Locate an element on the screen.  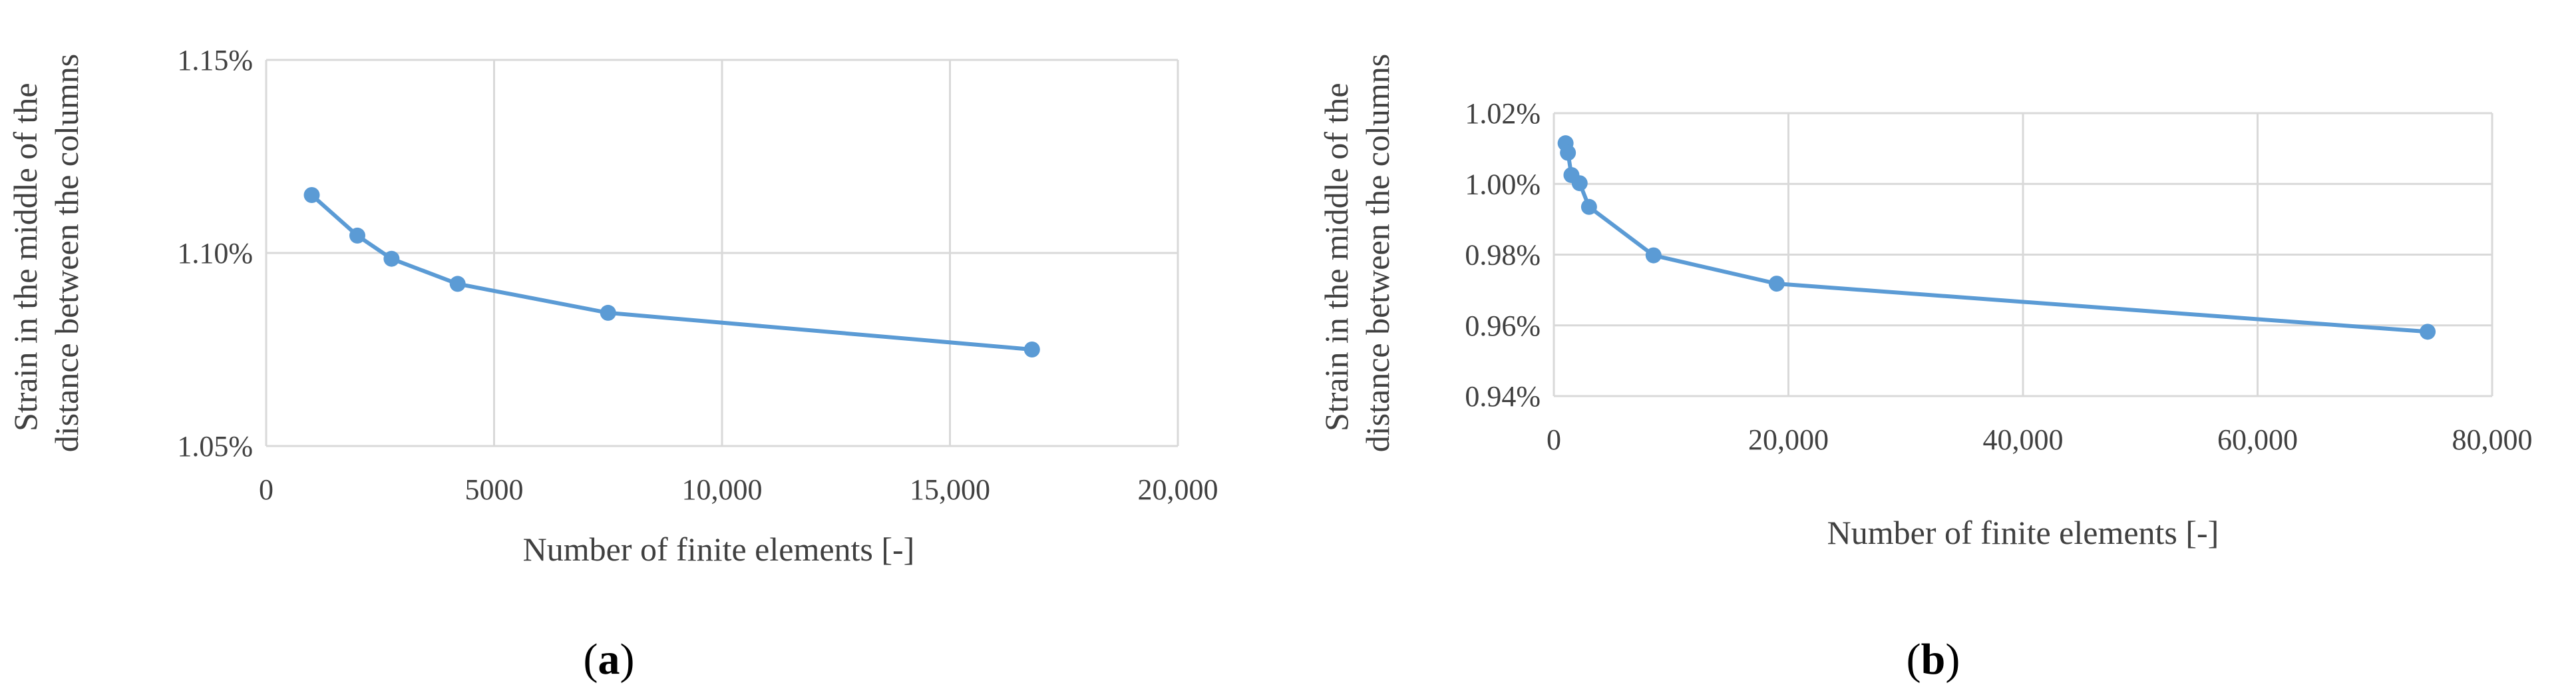
chart-a-panel-letter: a is located at coordinates (609, 659).